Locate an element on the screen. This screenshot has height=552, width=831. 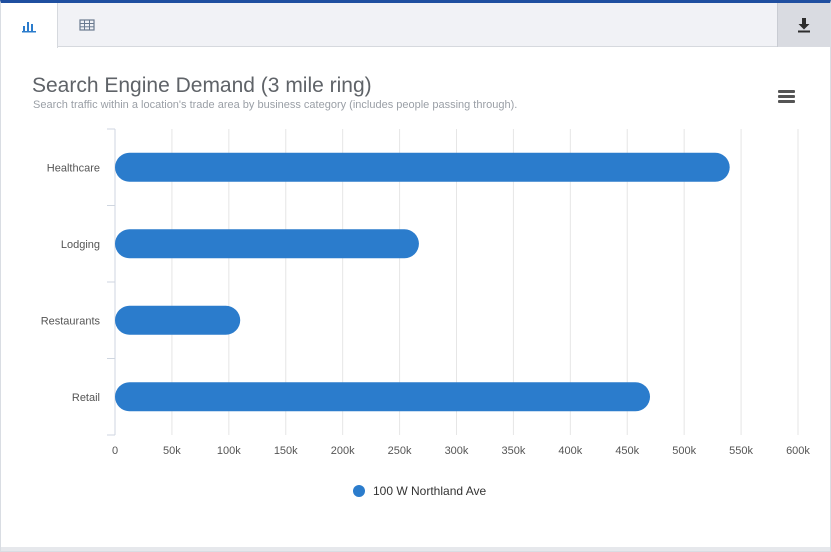
tab-bar is located at coordinates (415, 25).